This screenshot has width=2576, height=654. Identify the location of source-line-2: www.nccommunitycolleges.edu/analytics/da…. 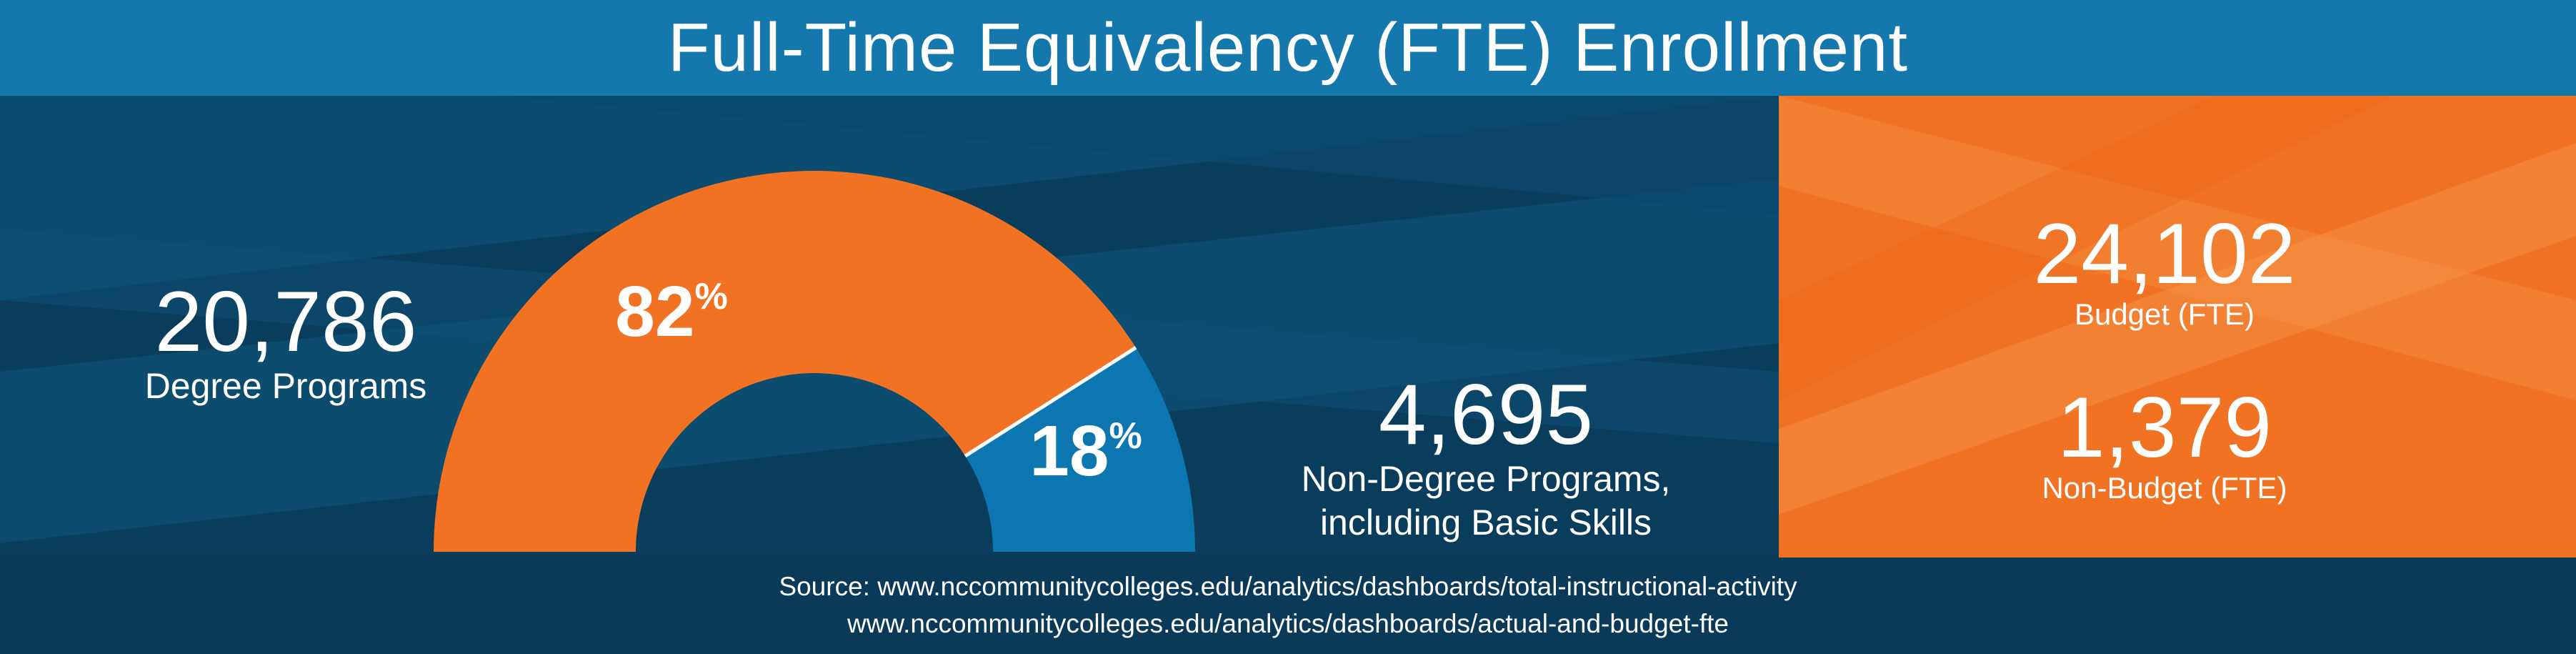
(1288, 623).